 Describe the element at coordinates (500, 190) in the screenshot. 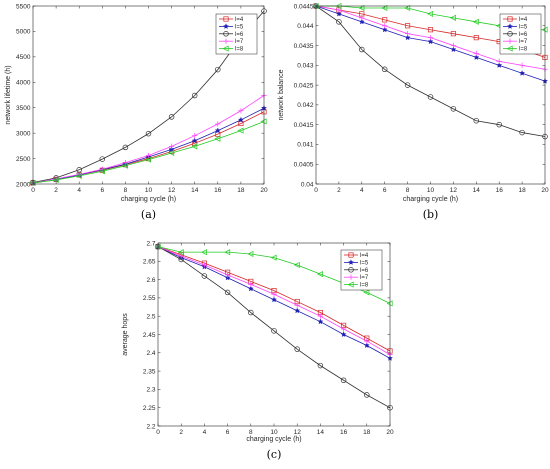

I see `x-tick-label: 16` at that location.